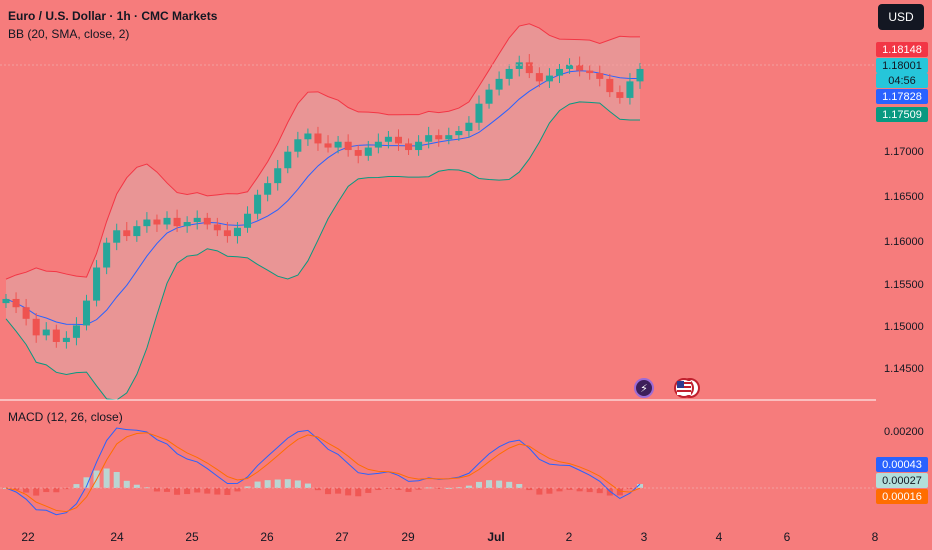 This screenshot has width=932, height=550. Describe the element at coordinates (875, 537) in the screenshot. I see `x-tick-label: 8` at that location.